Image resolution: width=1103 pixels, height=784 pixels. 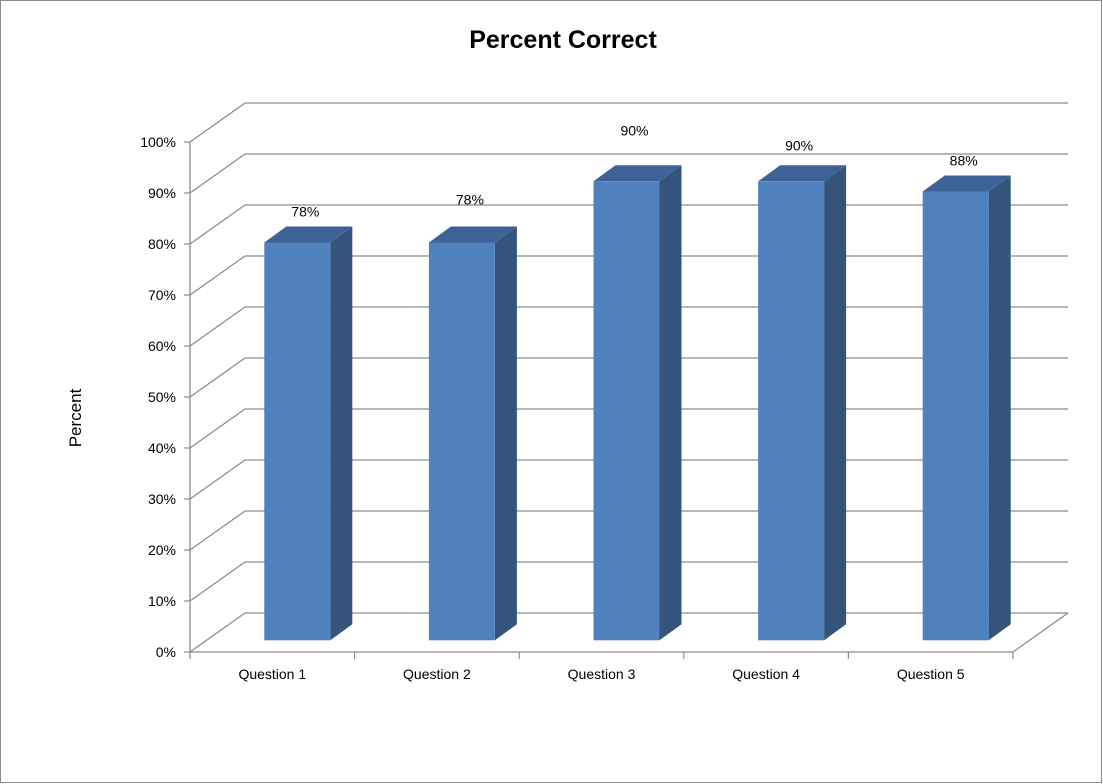 What do you see at coordinates (964, 161) in the screenshot?
I see `data-label: 88%` at bounding box center [964, 161].